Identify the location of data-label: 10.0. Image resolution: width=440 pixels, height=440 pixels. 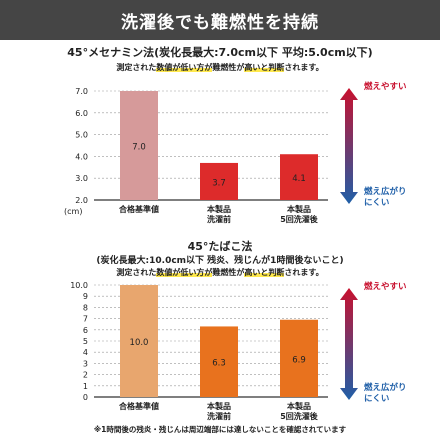
(139, 343).